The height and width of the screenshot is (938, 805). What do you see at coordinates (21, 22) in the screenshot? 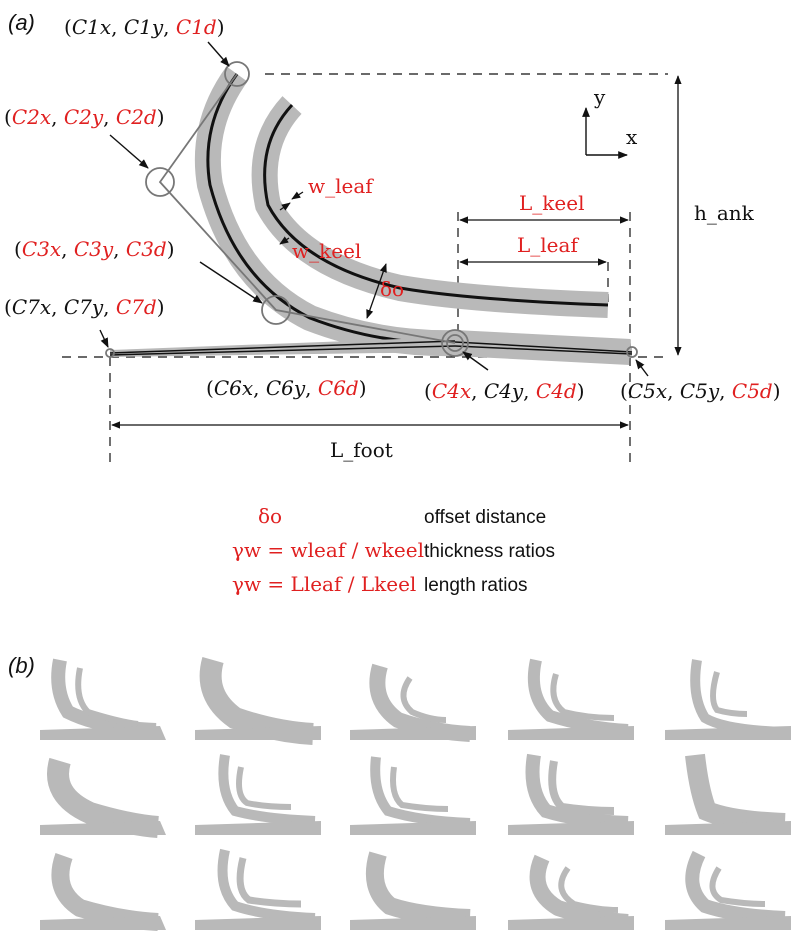
I see `panel-a-label: (a)` at bounding box center [21, 22].